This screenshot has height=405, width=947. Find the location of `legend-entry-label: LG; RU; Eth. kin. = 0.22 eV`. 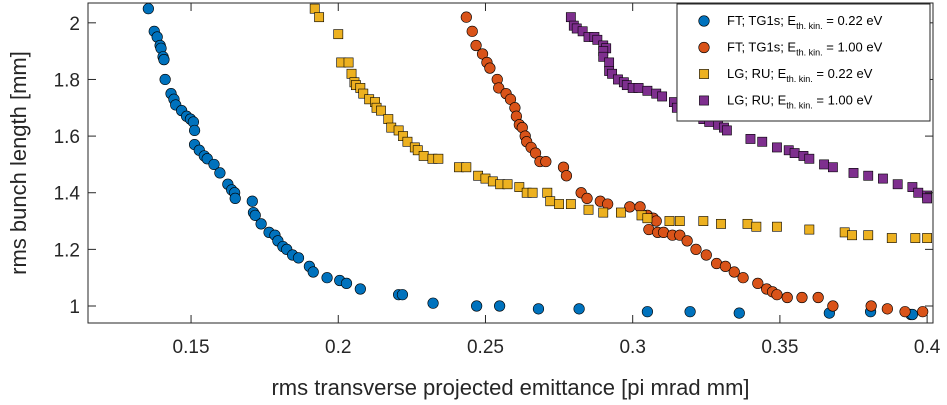

legend-entry-label: LG; RU; Eth. kin. = 0.22 eV is located at coordinates (800, 75).